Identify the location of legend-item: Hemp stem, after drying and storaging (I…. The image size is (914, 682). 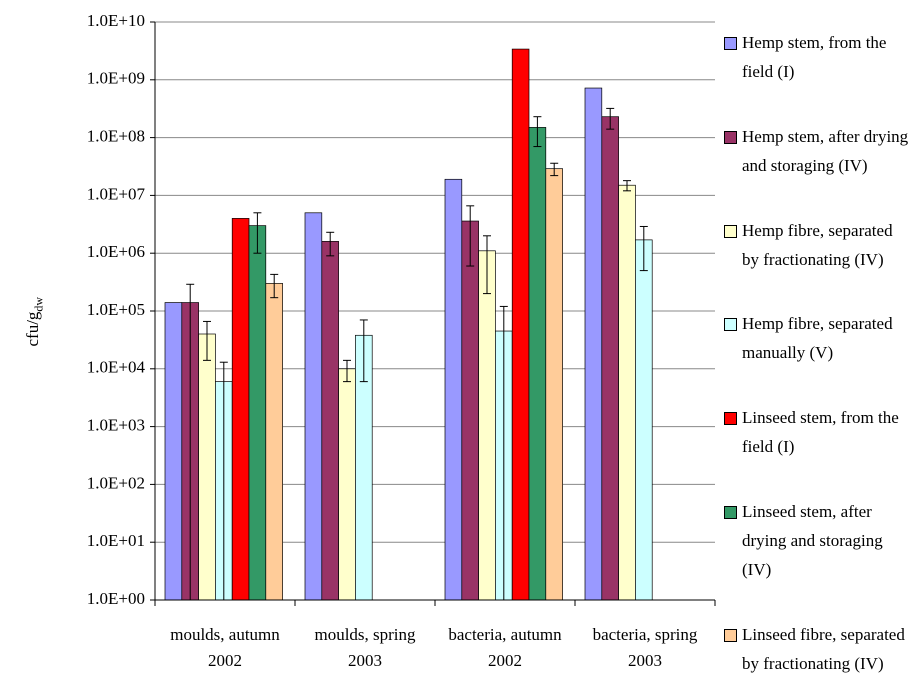
(817, 151).